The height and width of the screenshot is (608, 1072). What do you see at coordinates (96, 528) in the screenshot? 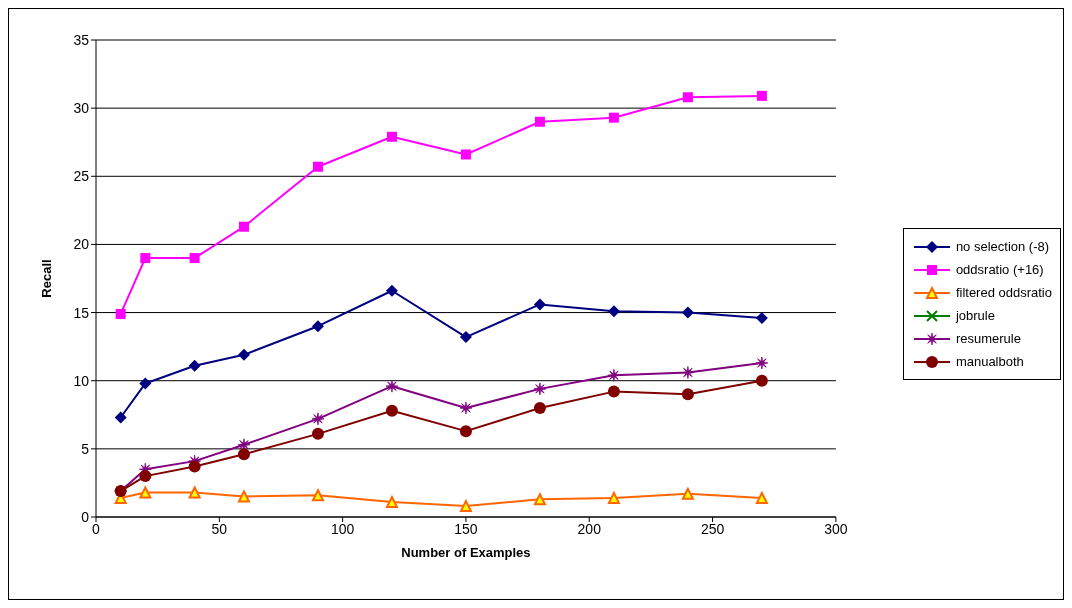
I see `x-tick-label: 0` at bounding box center [96, 528].